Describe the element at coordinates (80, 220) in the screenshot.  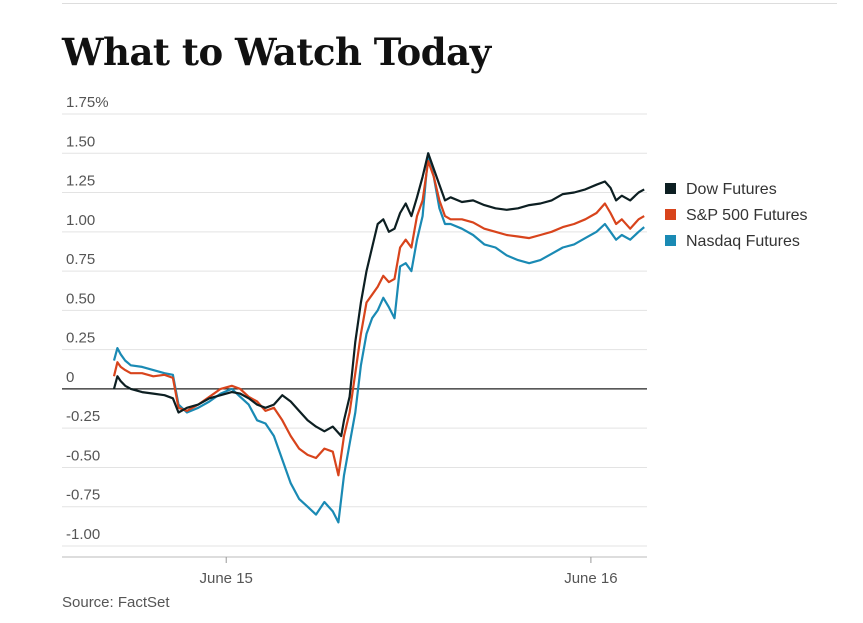
I see `y-tick-label: 1.00` at that location.